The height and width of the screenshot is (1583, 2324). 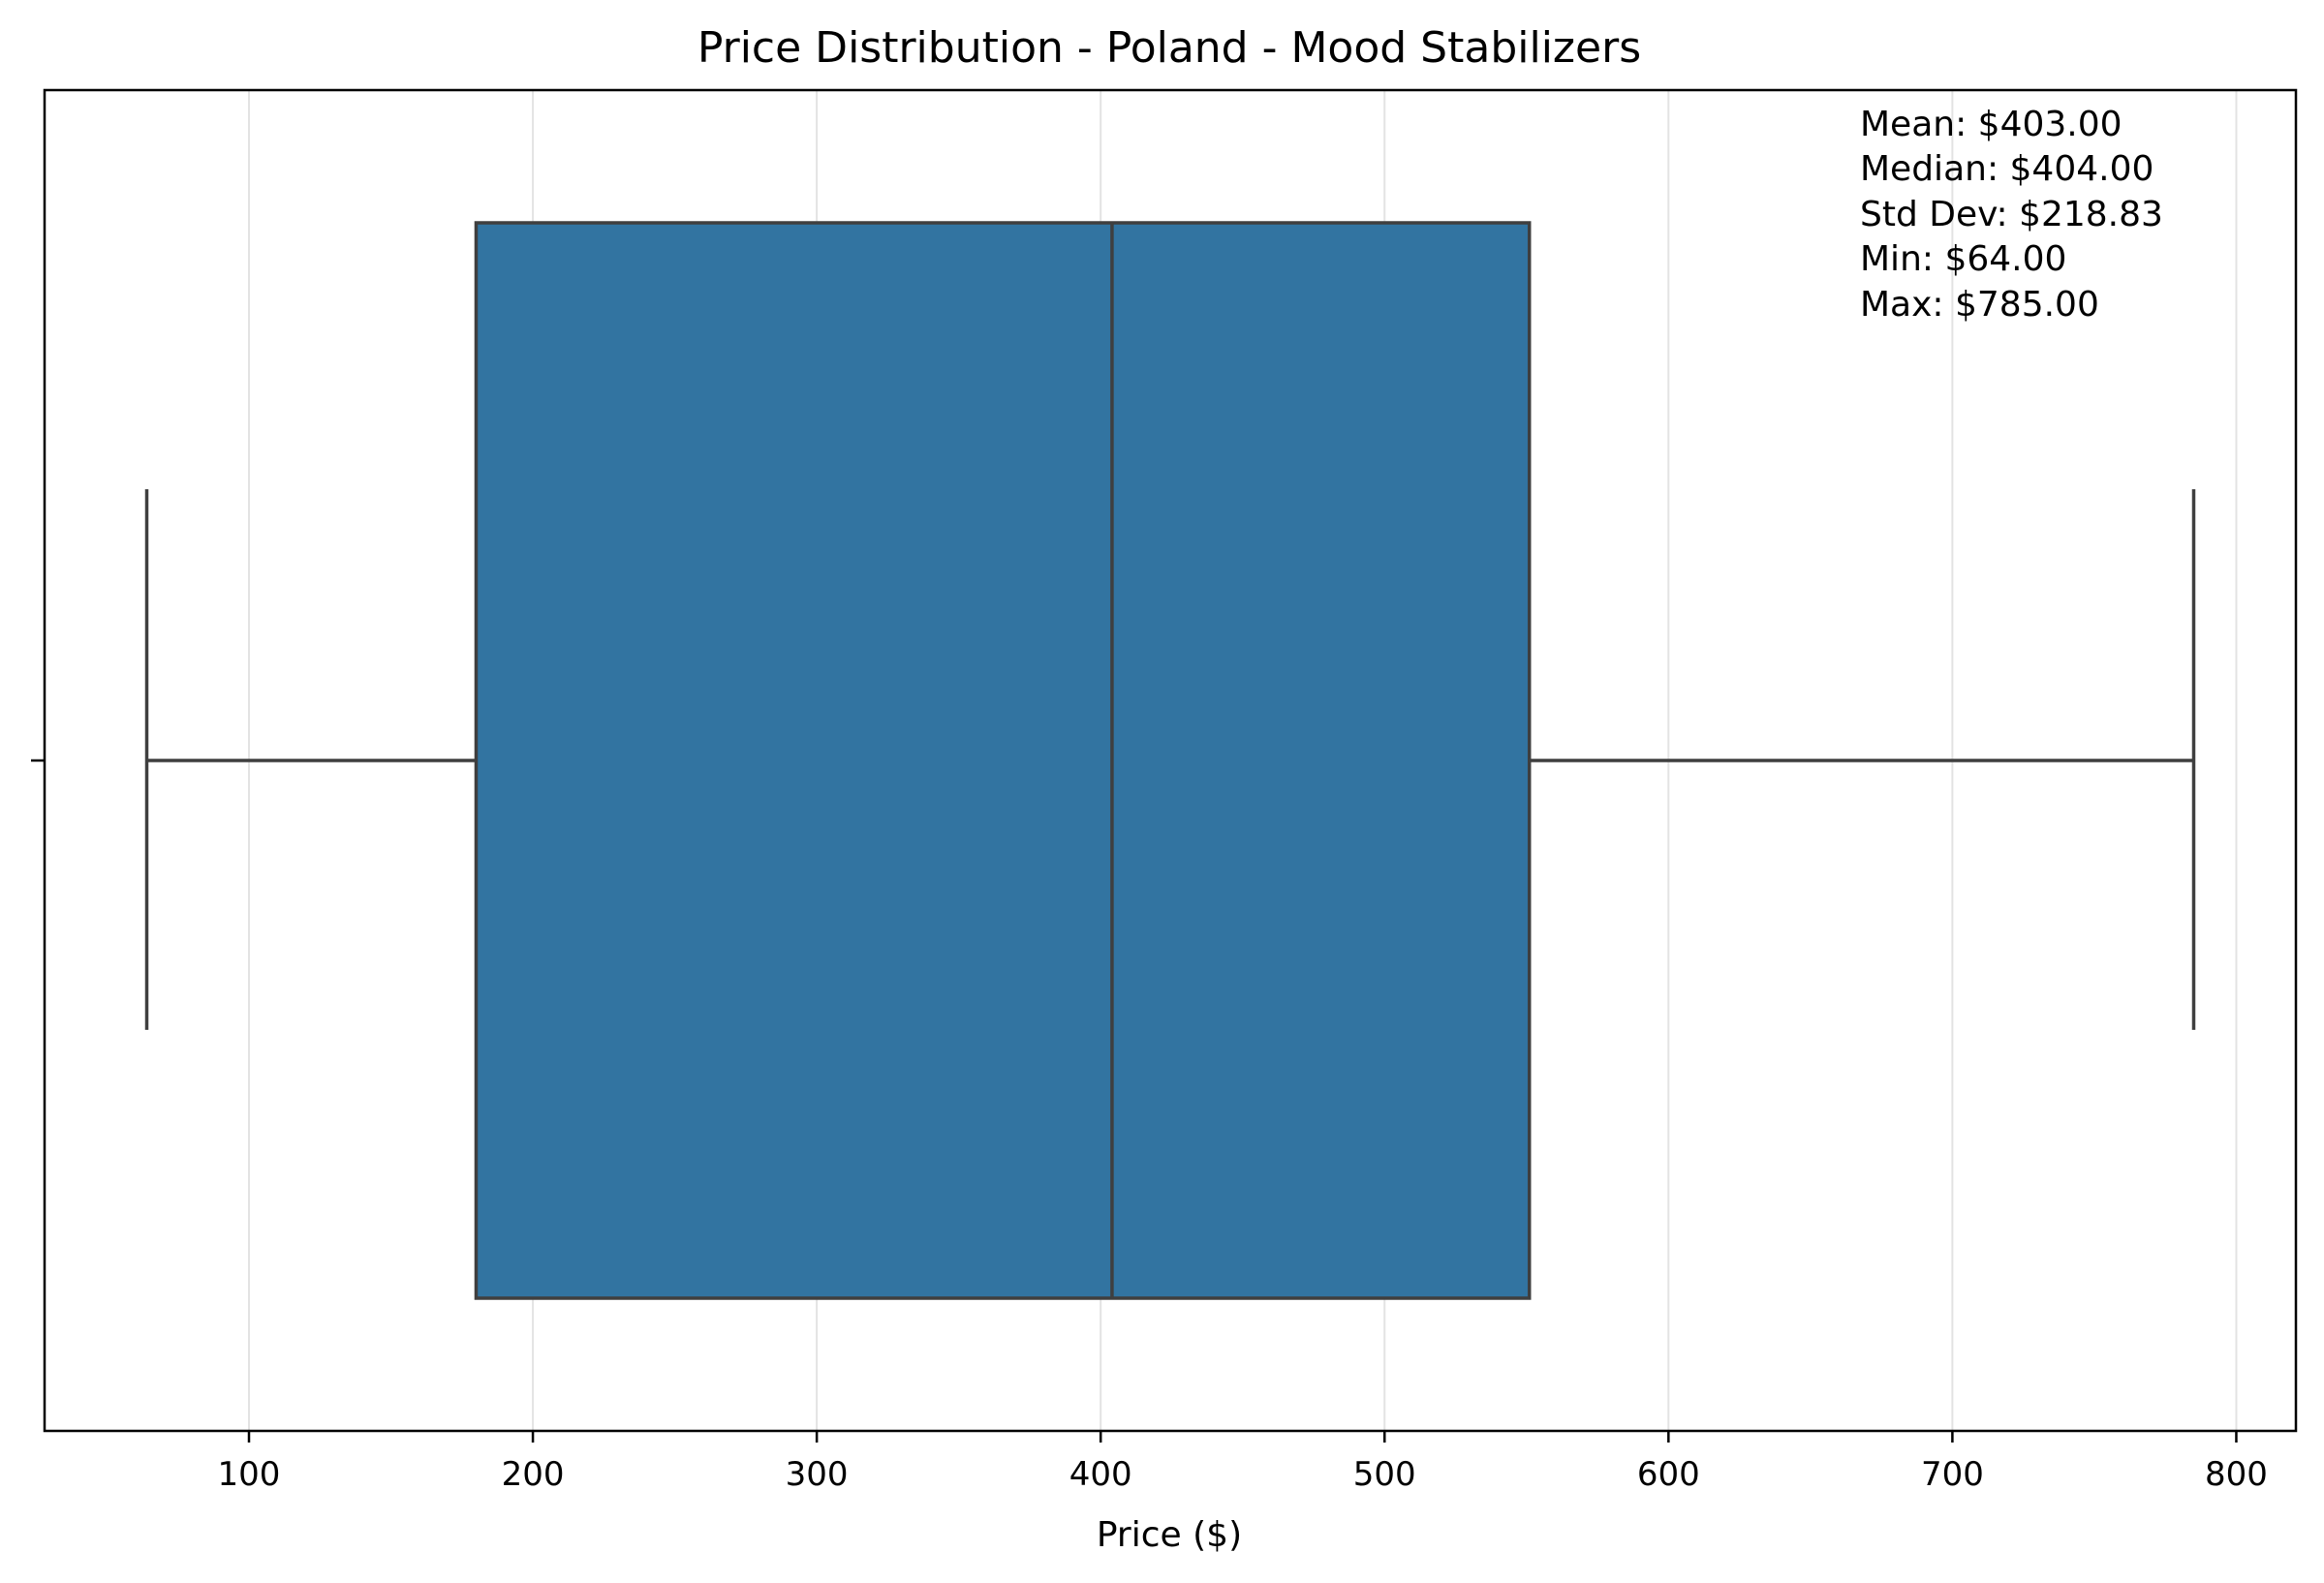 I want to click on stats-mean: Mean: $403.00, so click(x=1992, y=124).